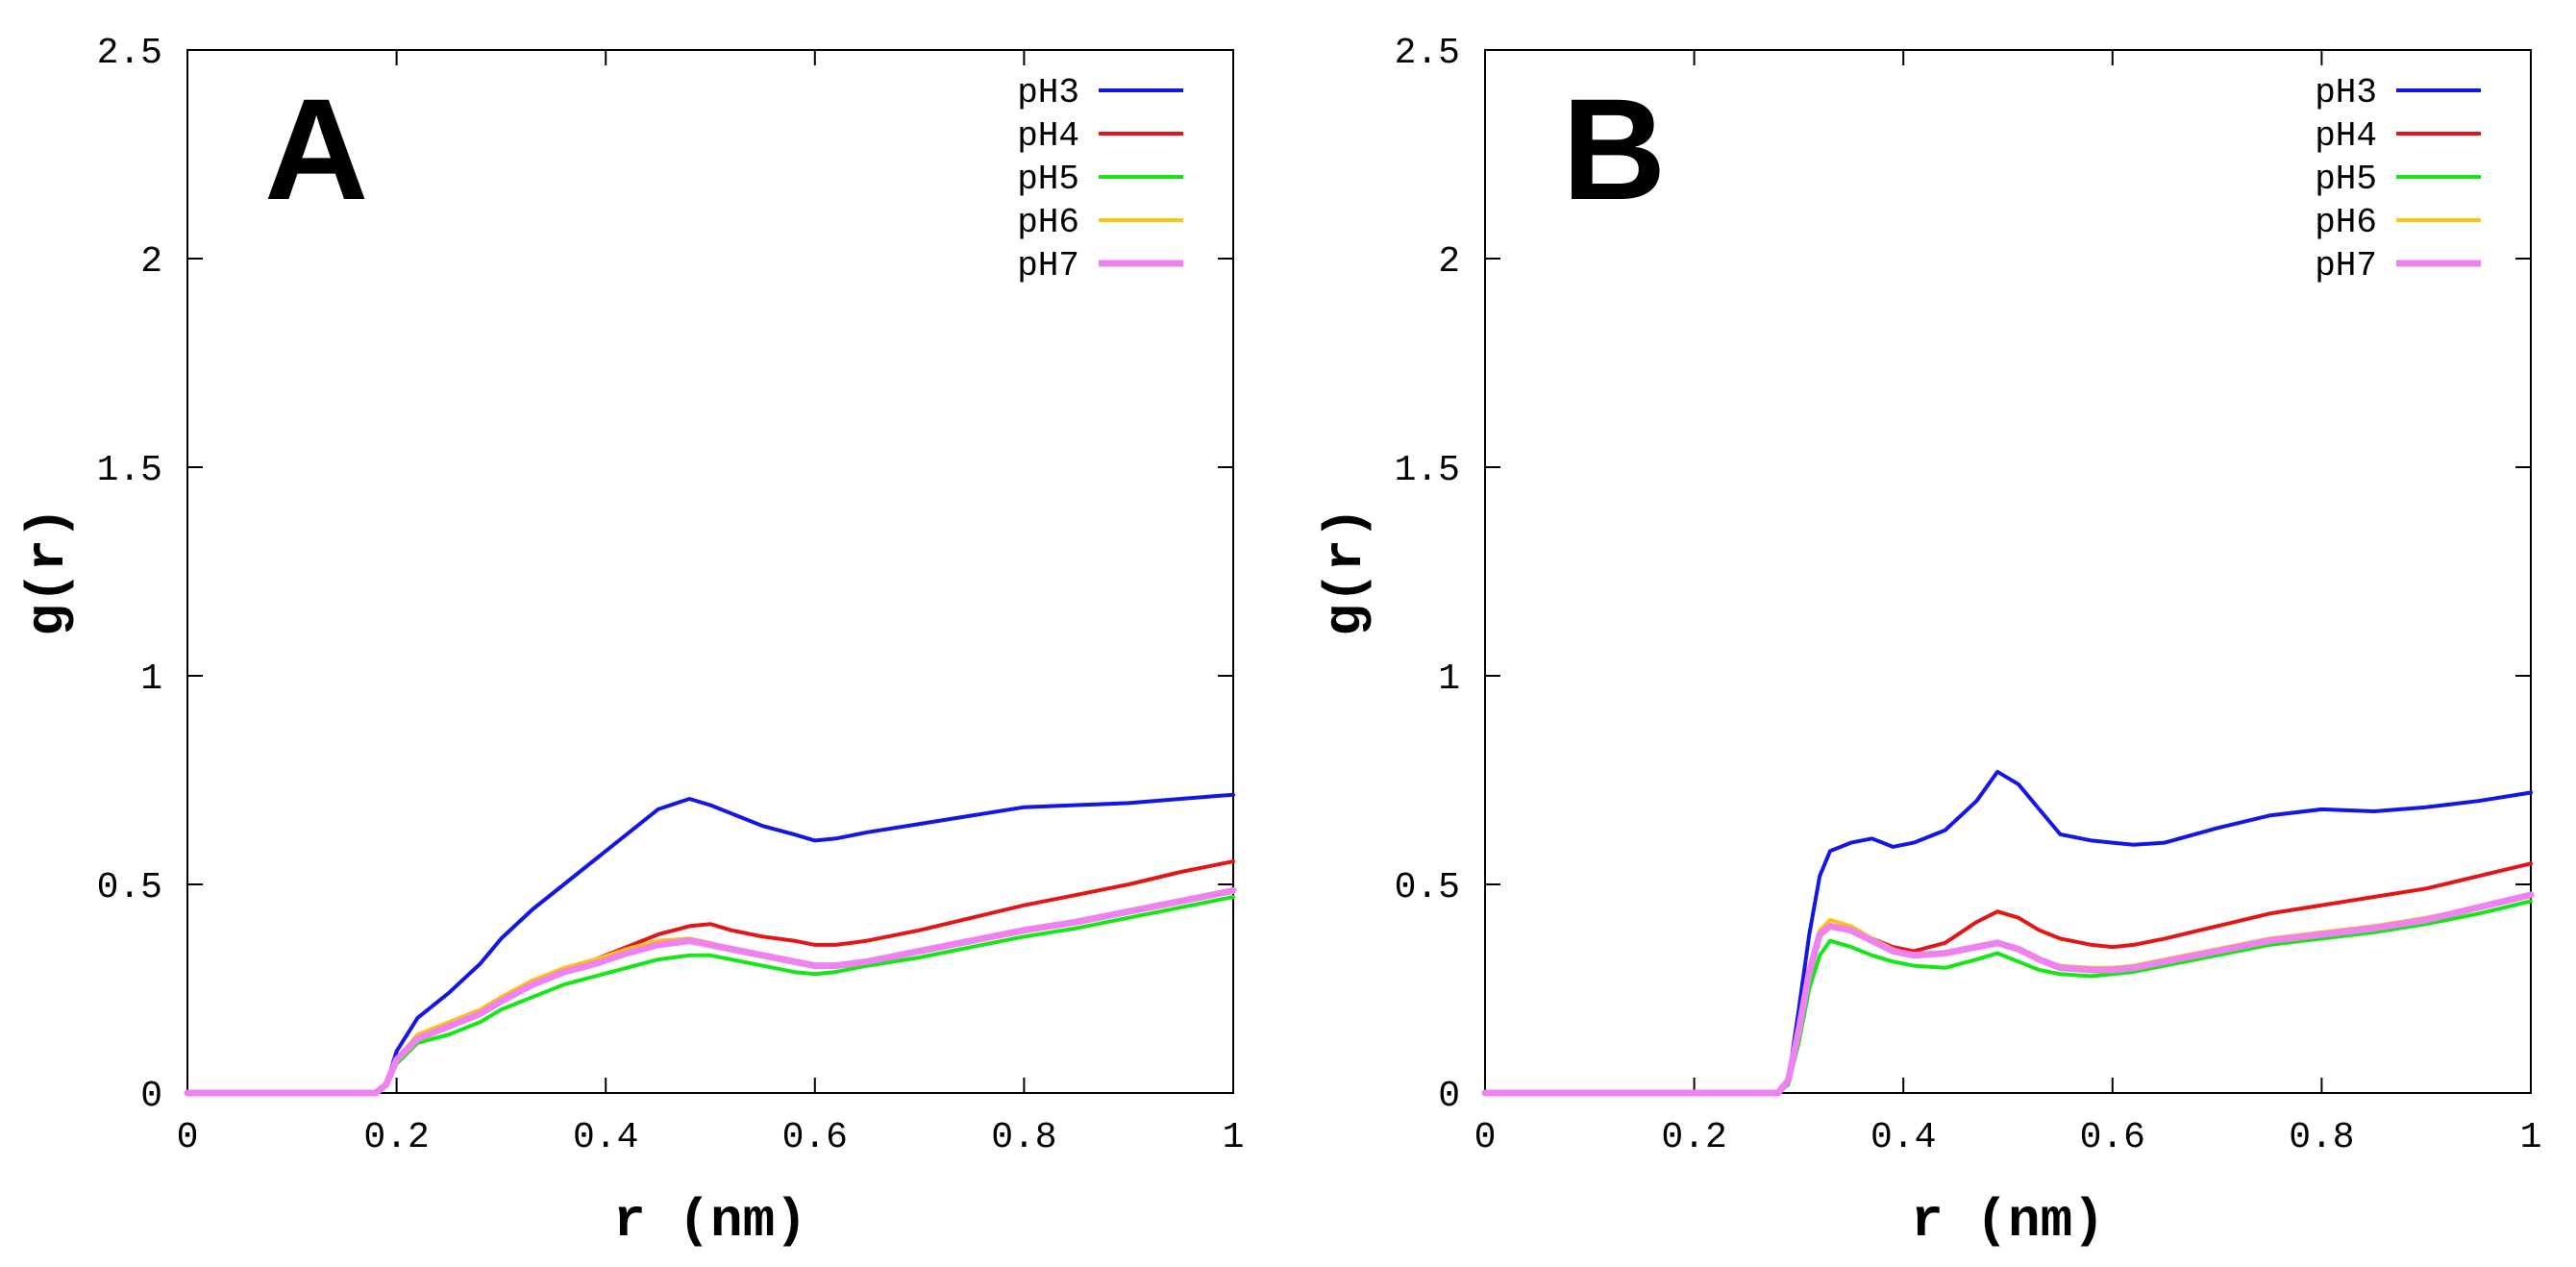 The image size is (2576, 1267). What do you see at coordinates (1614, 149) in the screenshot?
I see `panel-letter: B` at bounding box center [1614, 149].